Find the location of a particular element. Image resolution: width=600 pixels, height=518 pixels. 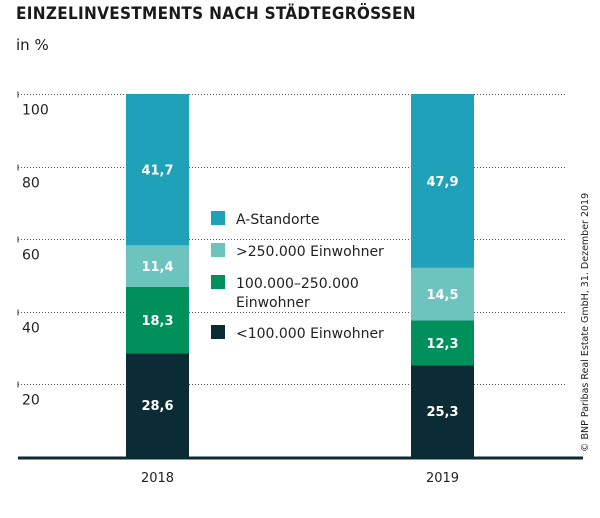

x-tick-label: 2018 is located at coordinates (157, 478).